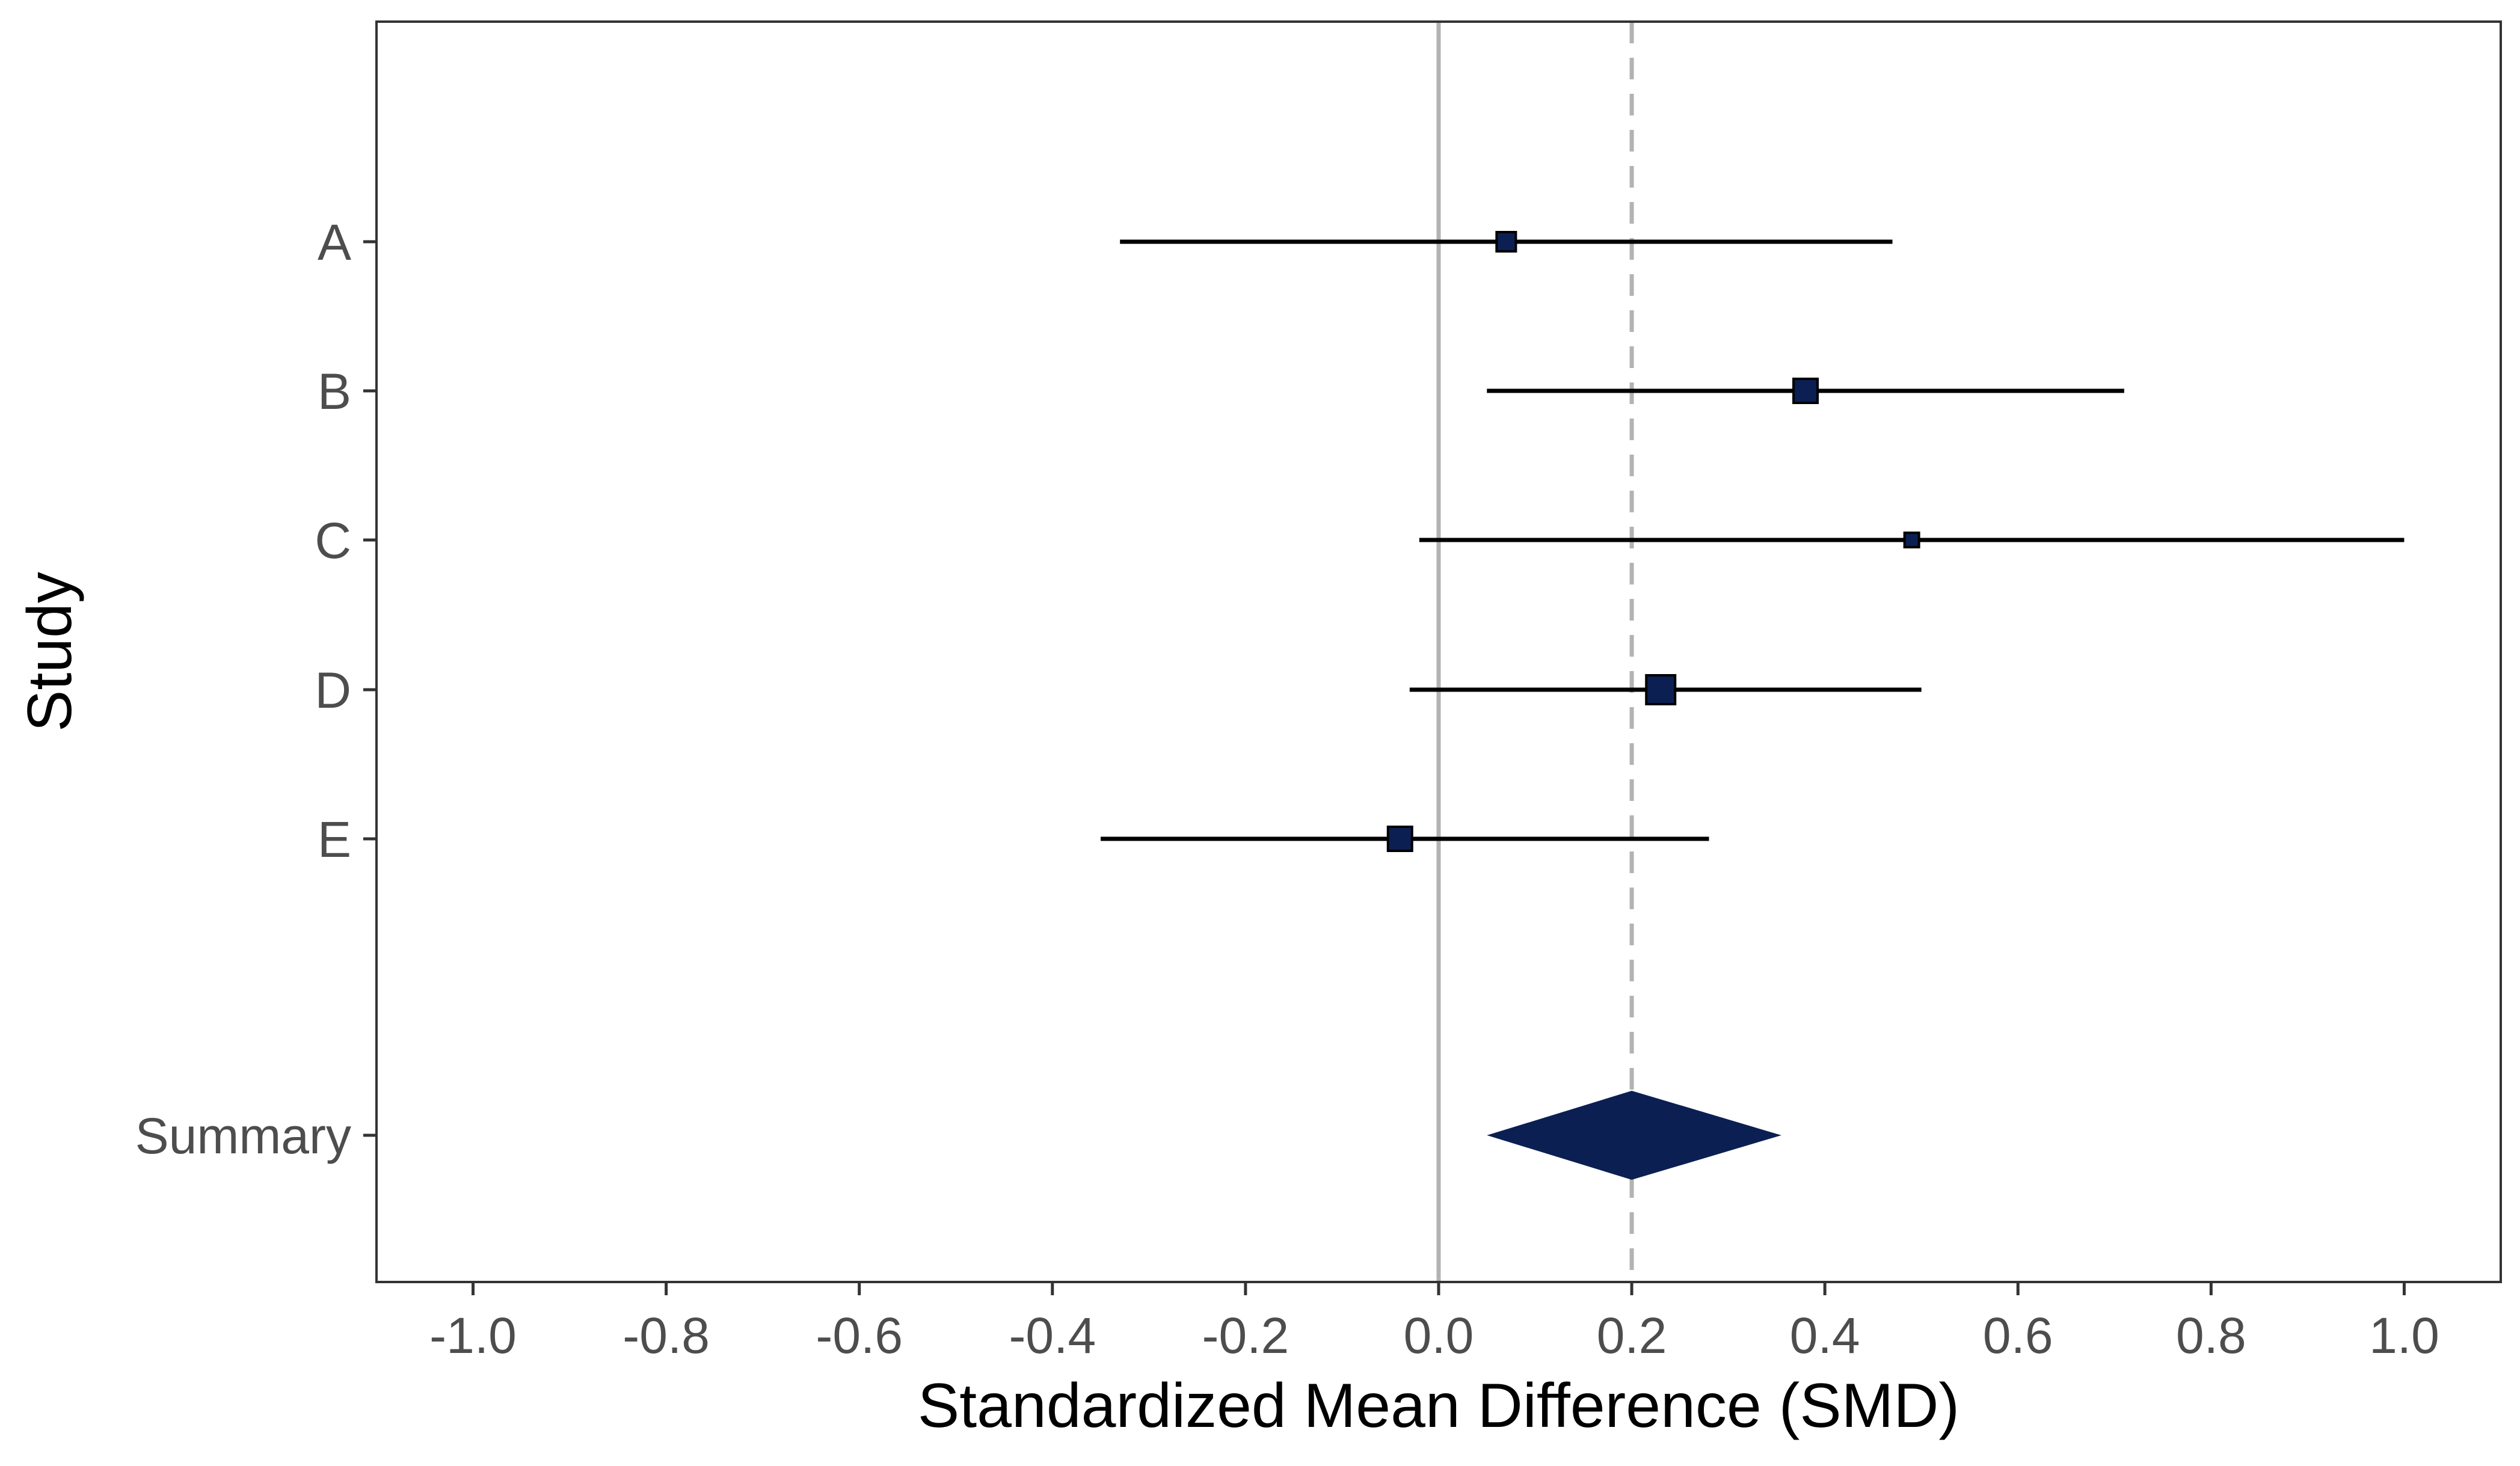  Describe the element at coordinates (1632, 1335) in the screenshot. I see `x-tick-label: 0.2` at that location.